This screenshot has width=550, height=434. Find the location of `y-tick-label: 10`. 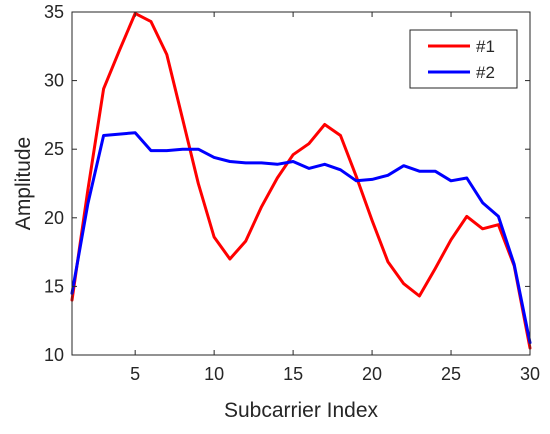

y-tick-label: 10 is located at coordinates (54, 355).